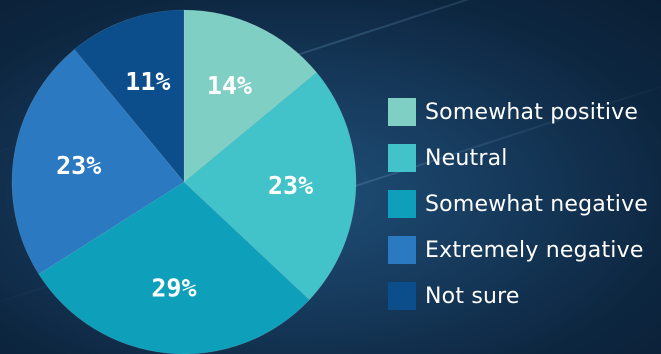  I want to click on legend-item: Neutral, so click(518, 158).